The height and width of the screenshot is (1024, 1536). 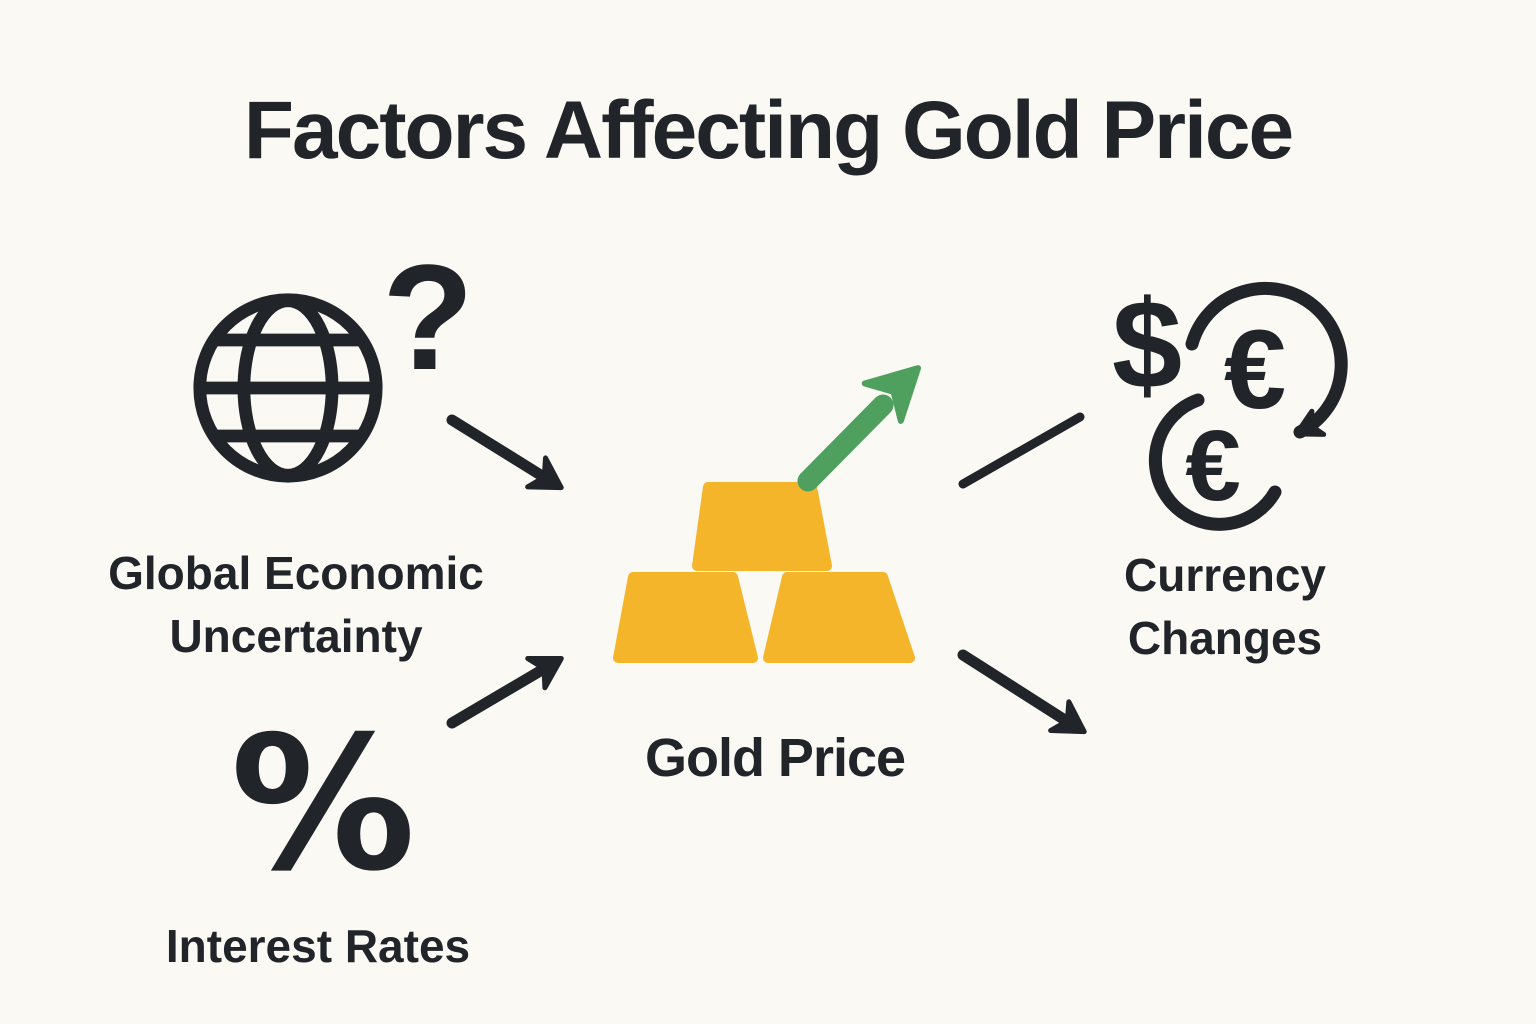 What do you see at coordinates (685, 617) in the screenshot?
I see `gold-bar-bottom-left` at bounding box center [685, 617].